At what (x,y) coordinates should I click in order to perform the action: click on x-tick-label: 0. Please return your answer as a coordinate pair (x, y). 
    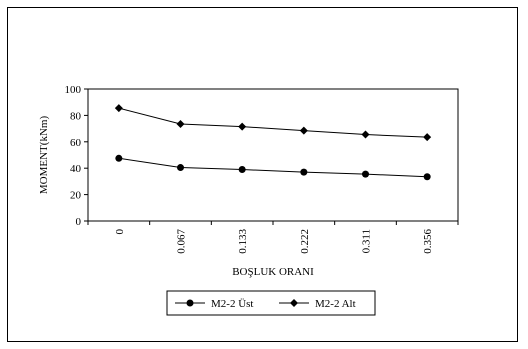
    Looking at the image, I should click on (120, 232).